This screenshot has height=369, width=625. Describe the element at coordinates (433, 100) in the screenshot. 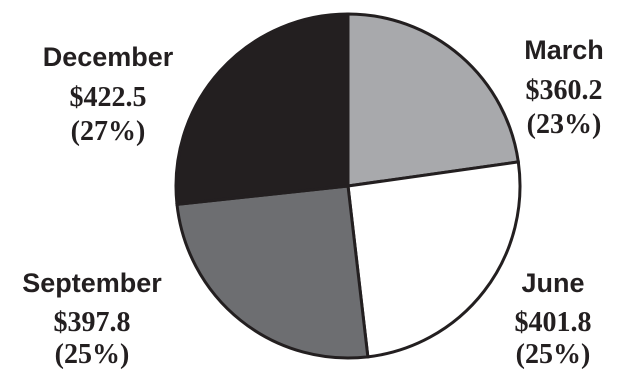

I see `pie-slice-march` at that location.